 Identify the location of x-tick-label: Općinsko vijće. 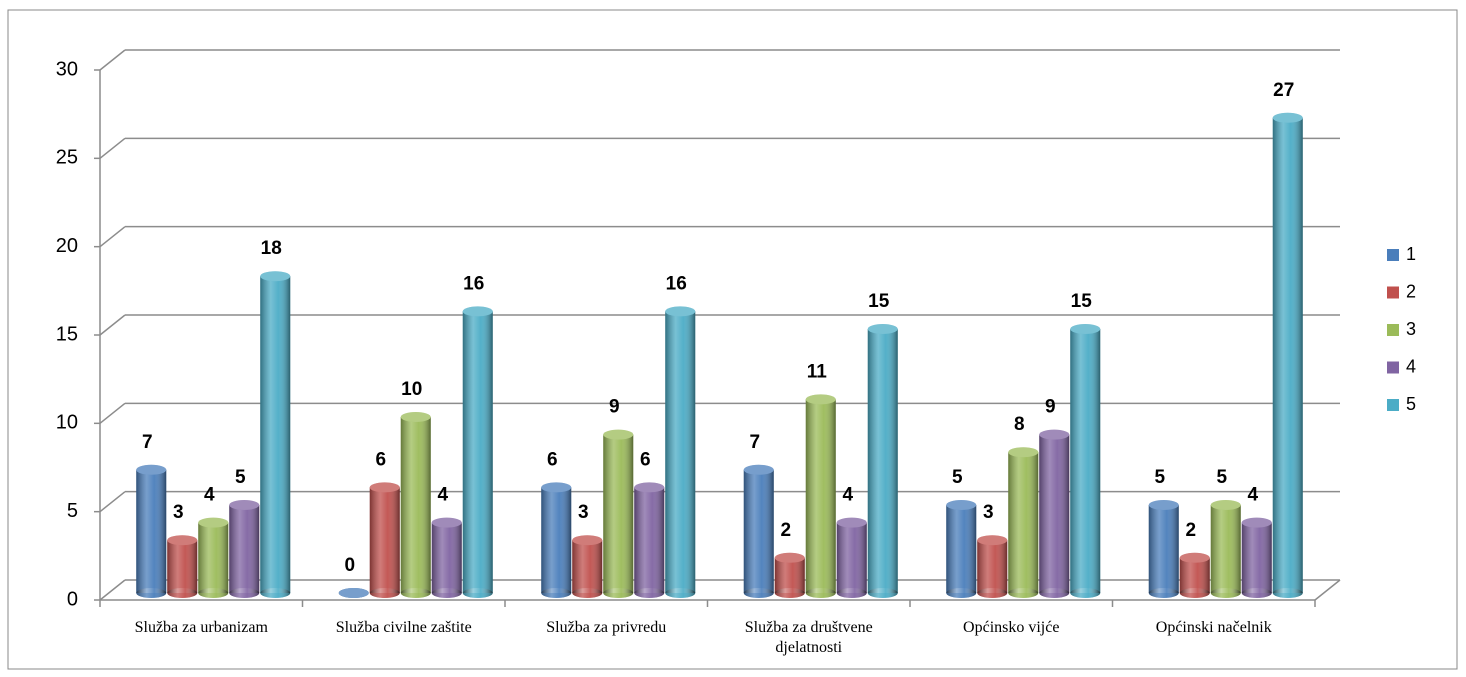
(1011, 627).